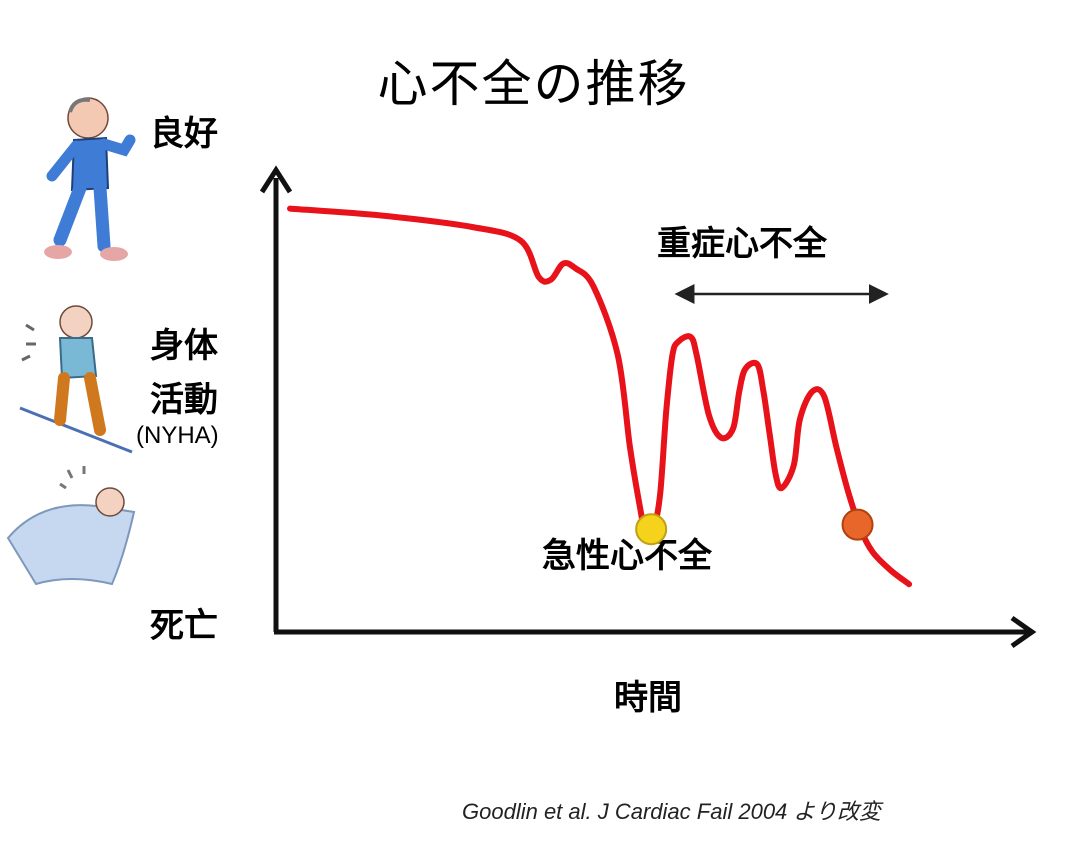 The height and width of the screenshot is (851, 1067). Describe the element at coordinates (76, 379) in the screenshot. I see `breathless-climbing-person-icon` at that location.